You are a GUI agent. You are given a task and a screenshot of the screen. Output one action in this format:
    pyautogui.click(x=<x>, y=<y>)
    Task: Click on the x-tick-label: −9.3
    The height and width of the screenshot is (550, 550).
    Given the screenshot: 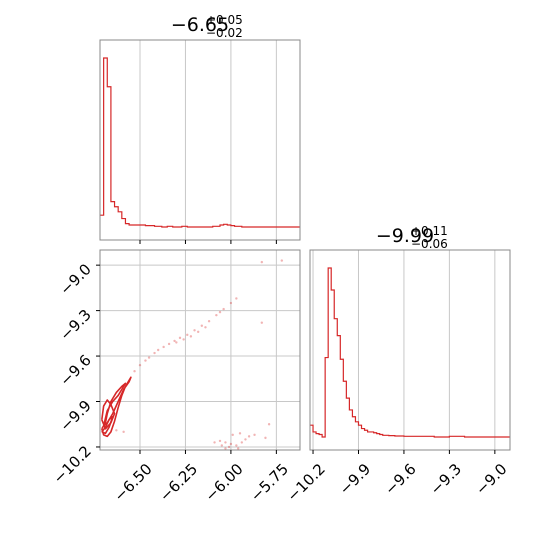 What is the action you would take?
    pyautogui.click(x=446, y=479)
    